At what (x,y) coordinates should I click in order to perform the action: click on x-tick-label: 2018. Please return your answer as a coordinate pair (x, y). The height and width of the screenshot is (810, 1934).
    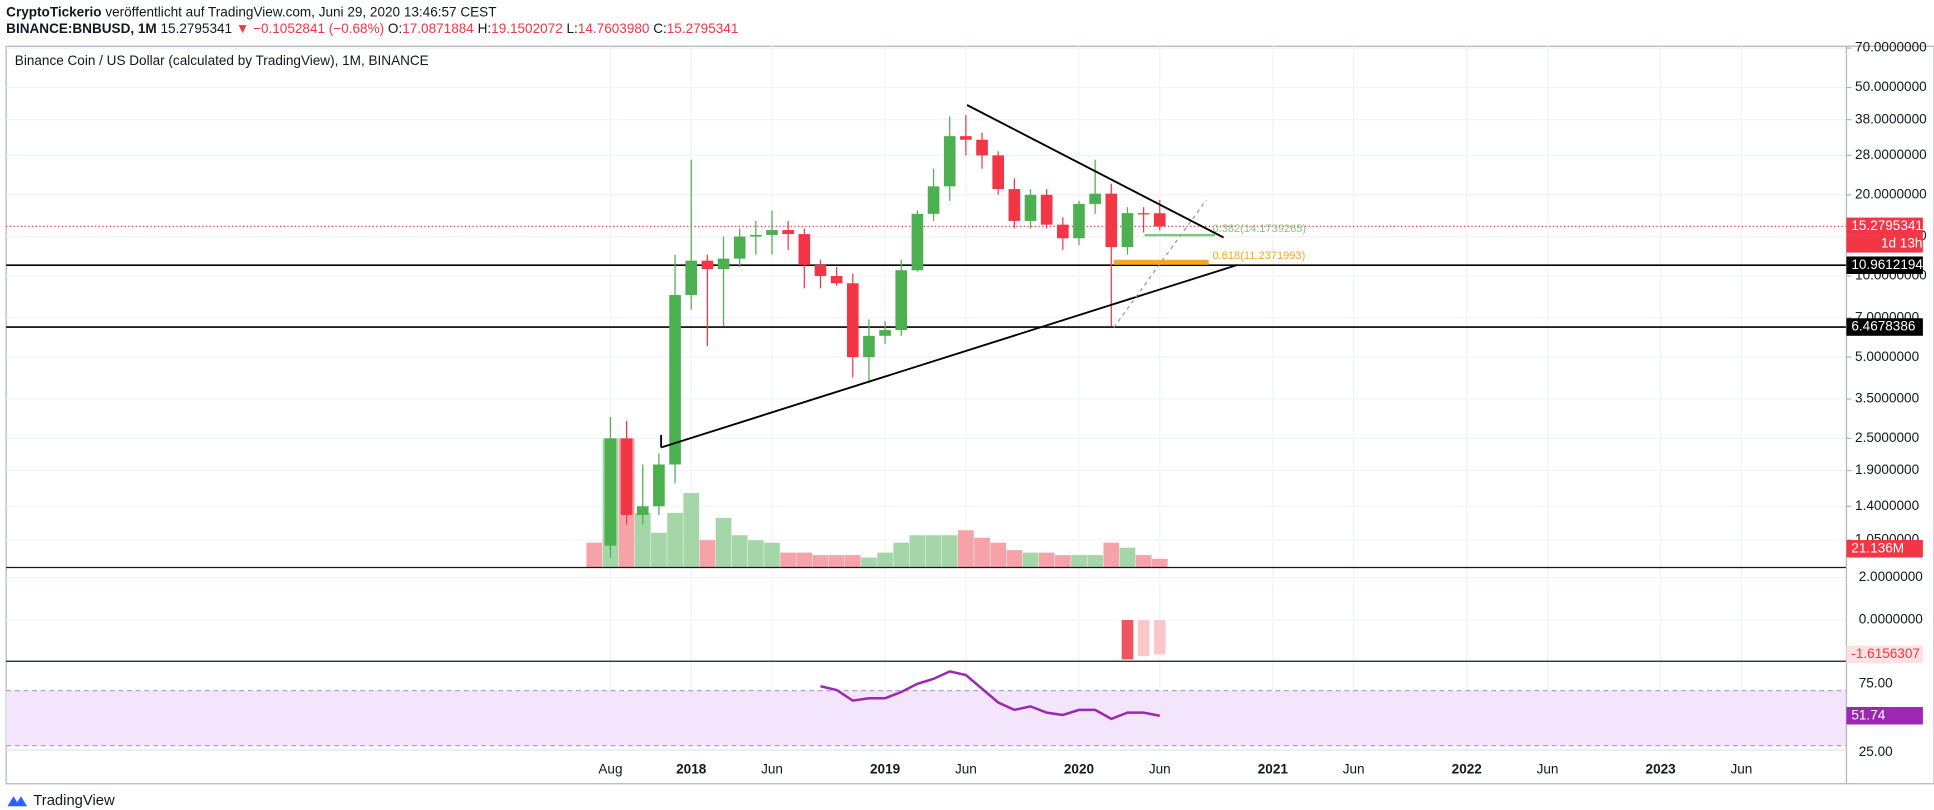
    Looking at the image, I should click on (691, 769).